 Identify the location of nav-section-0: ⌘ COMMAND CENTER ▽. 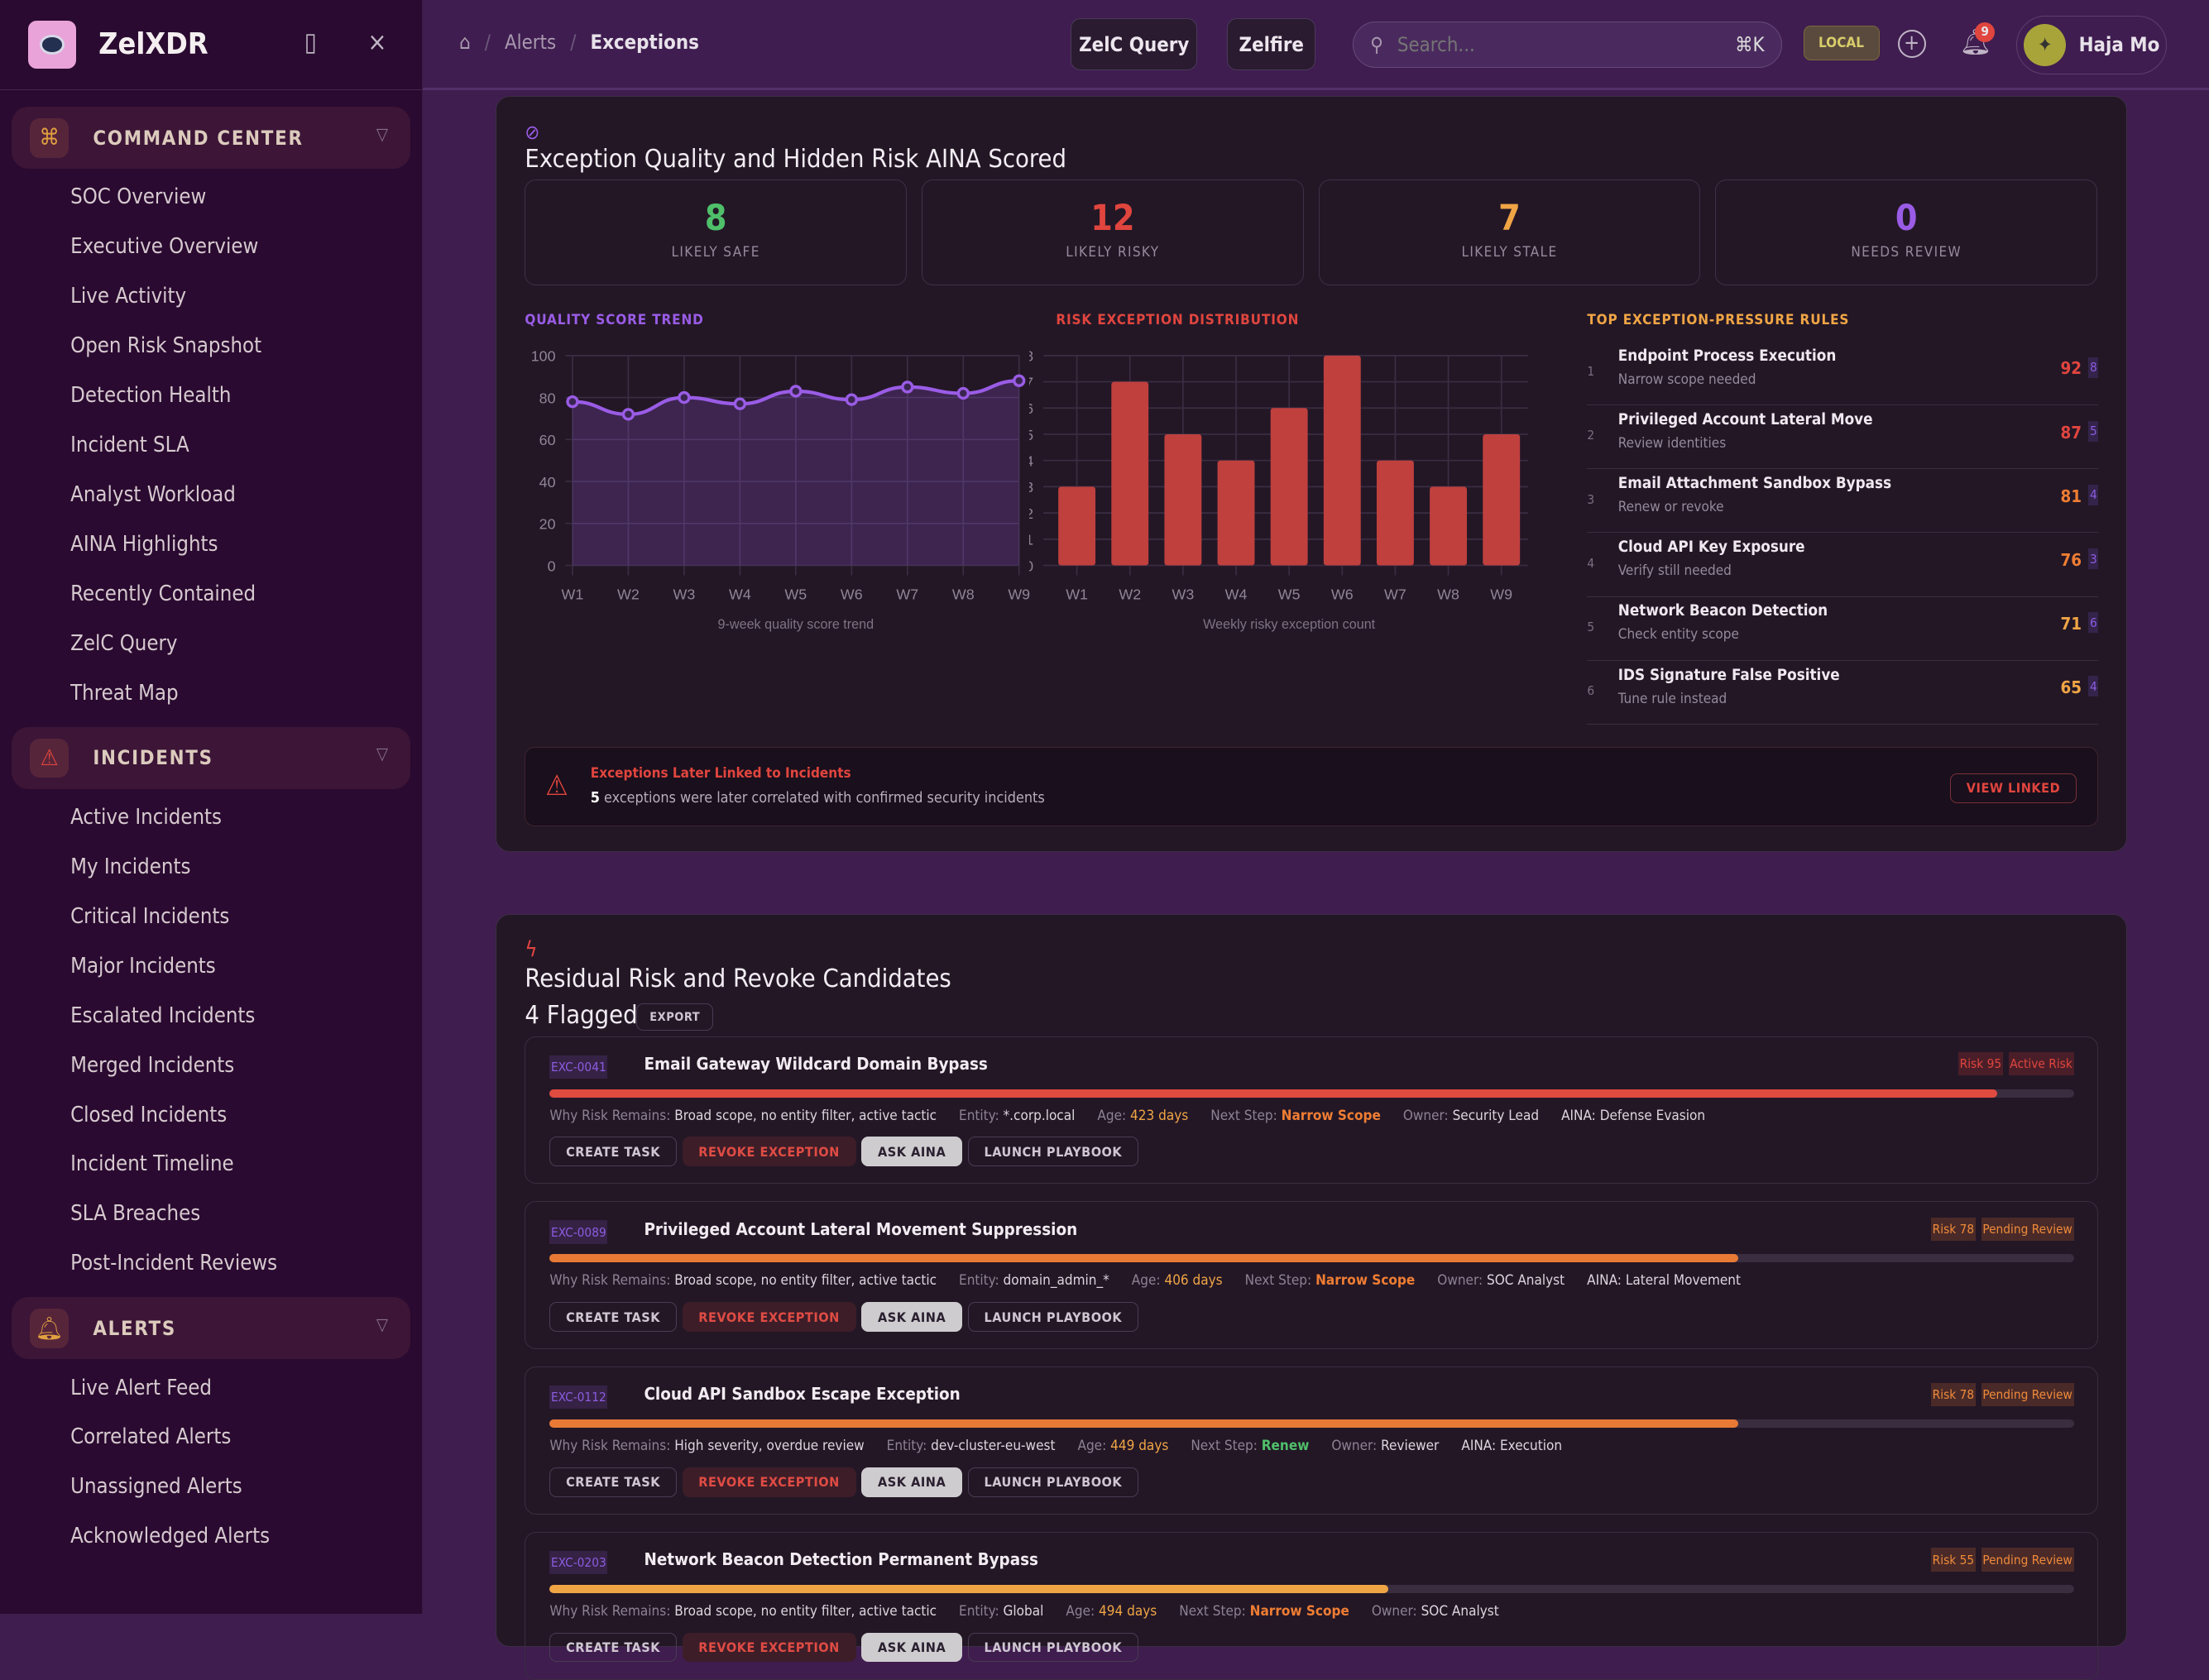
(211, 138).